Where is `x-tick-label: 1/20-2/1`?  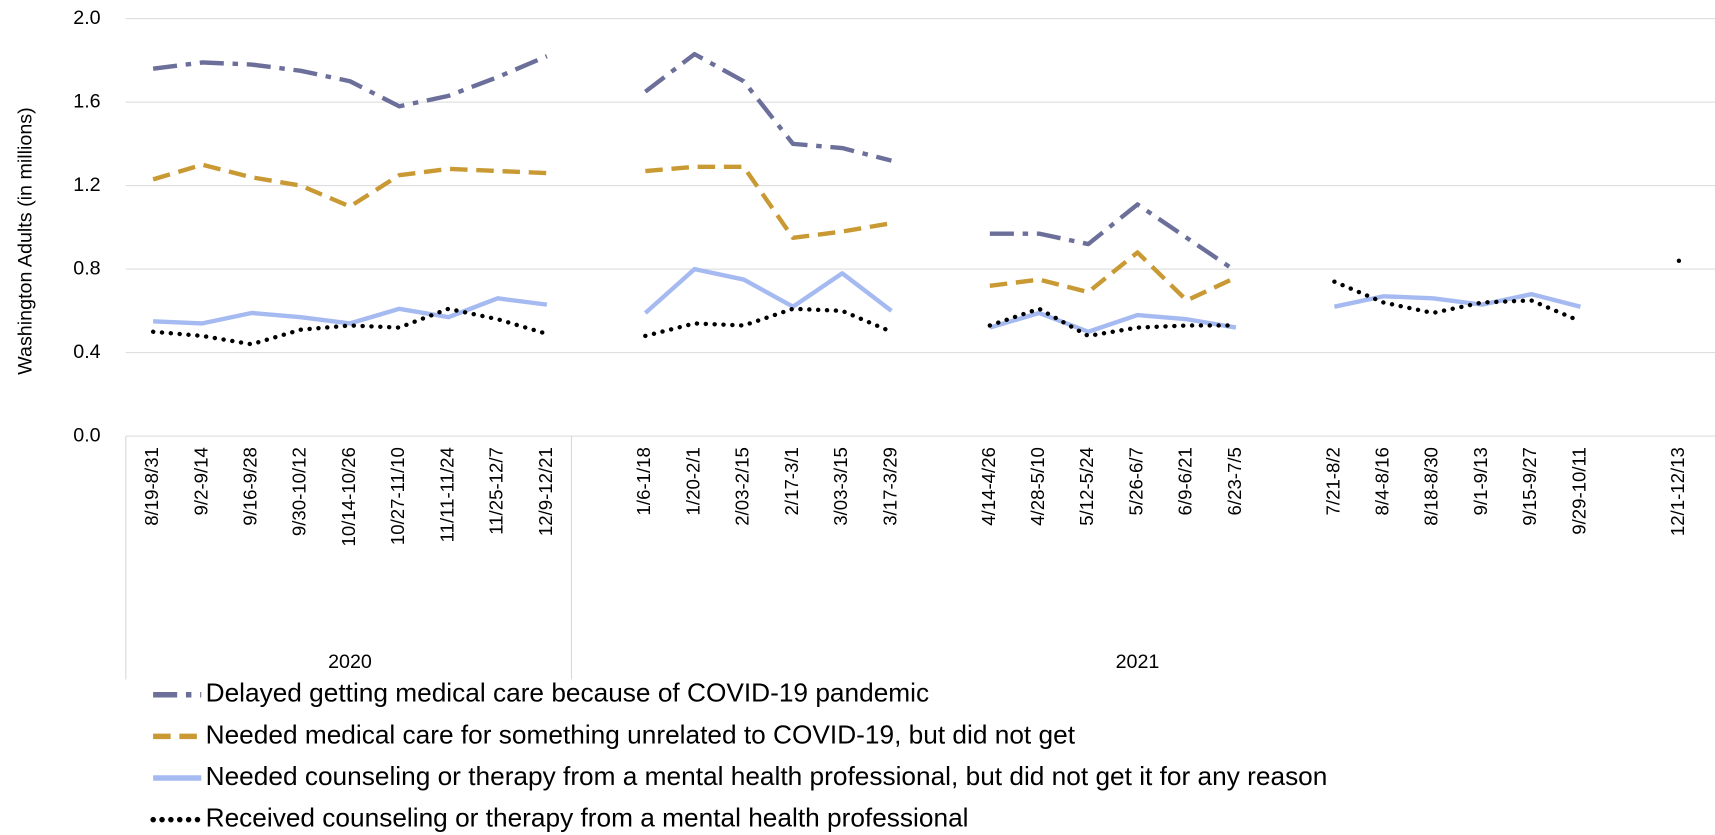 x-tick-label: 1/20-2/1 is located at coordinates (692, 481).